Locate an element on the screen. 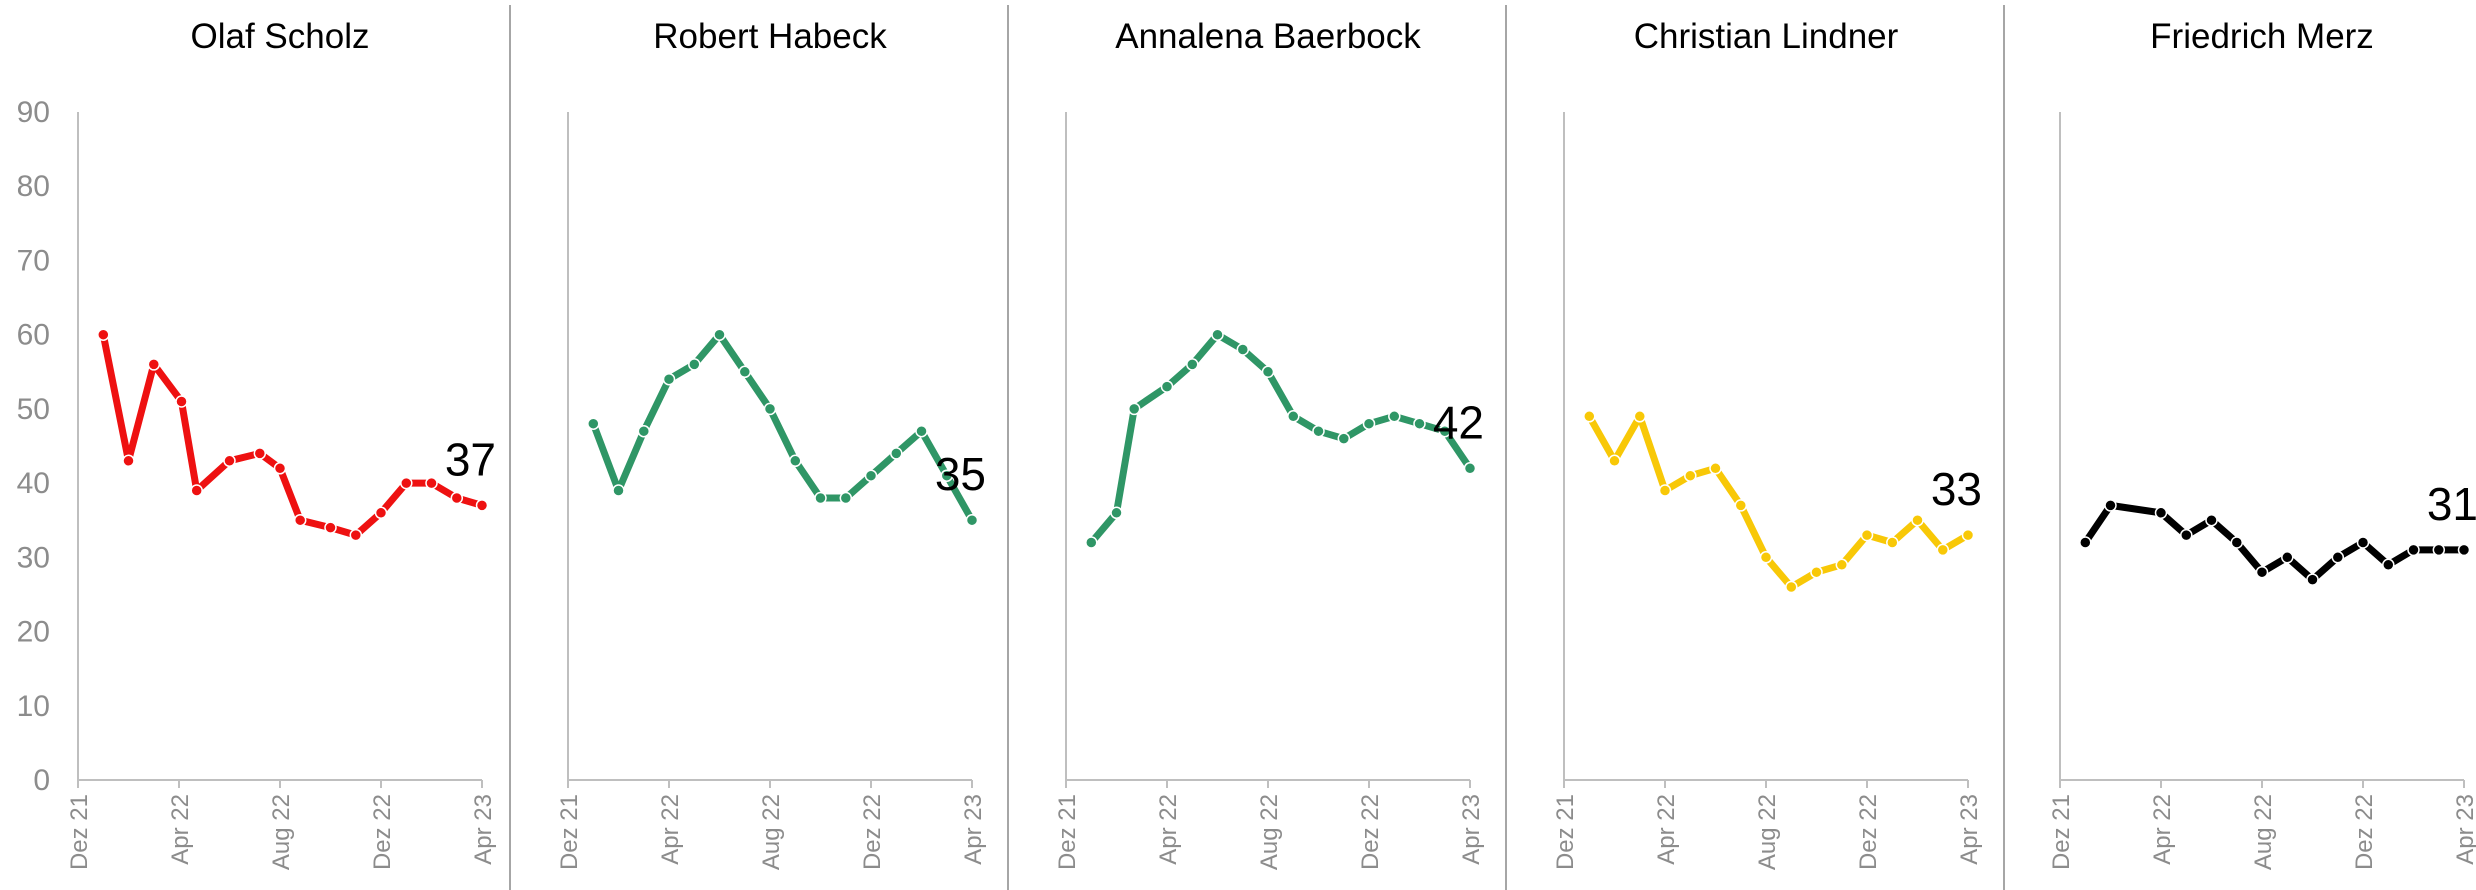  end-value-label: 37 is located at coordinates (470, 459).